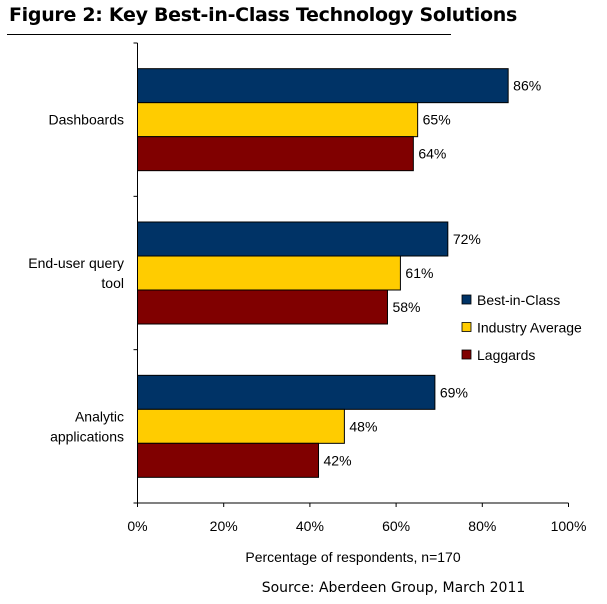 This screenshot has height=604, width=607. I want to click on data-label: 48%, so click(363, 426).